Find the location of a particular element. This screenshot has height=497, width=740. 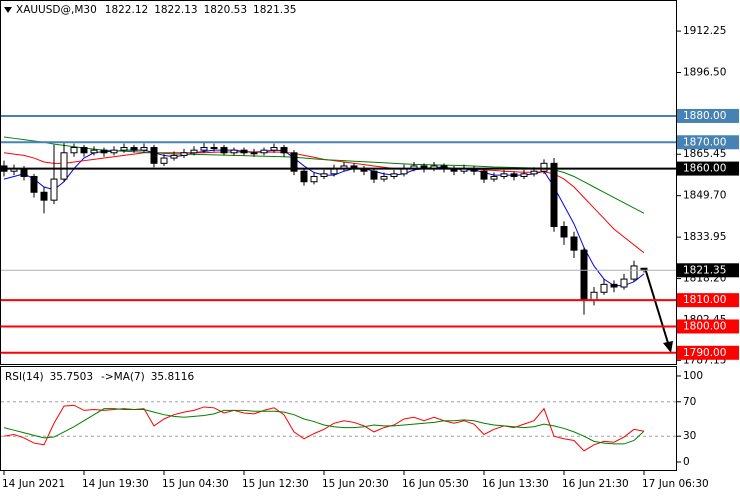

rsi-value: 35.7503 is located at coordinates (71, 377).